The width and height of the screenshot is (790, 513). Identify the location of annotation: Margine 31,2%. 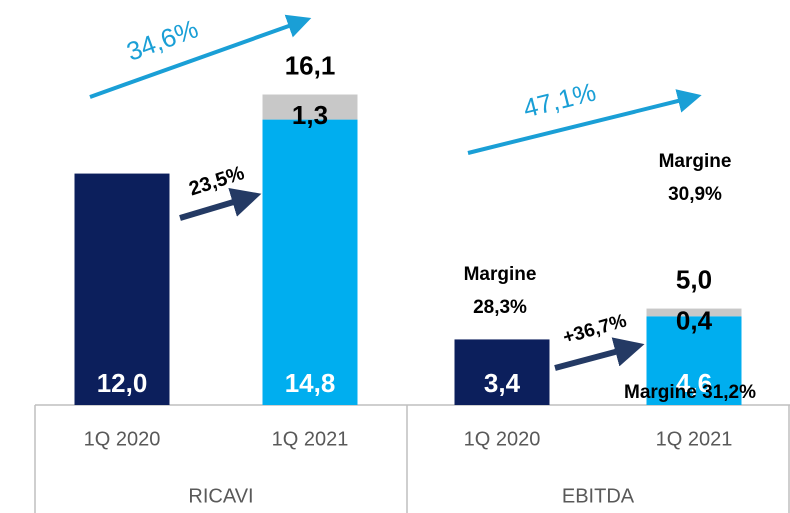
(690, 392).